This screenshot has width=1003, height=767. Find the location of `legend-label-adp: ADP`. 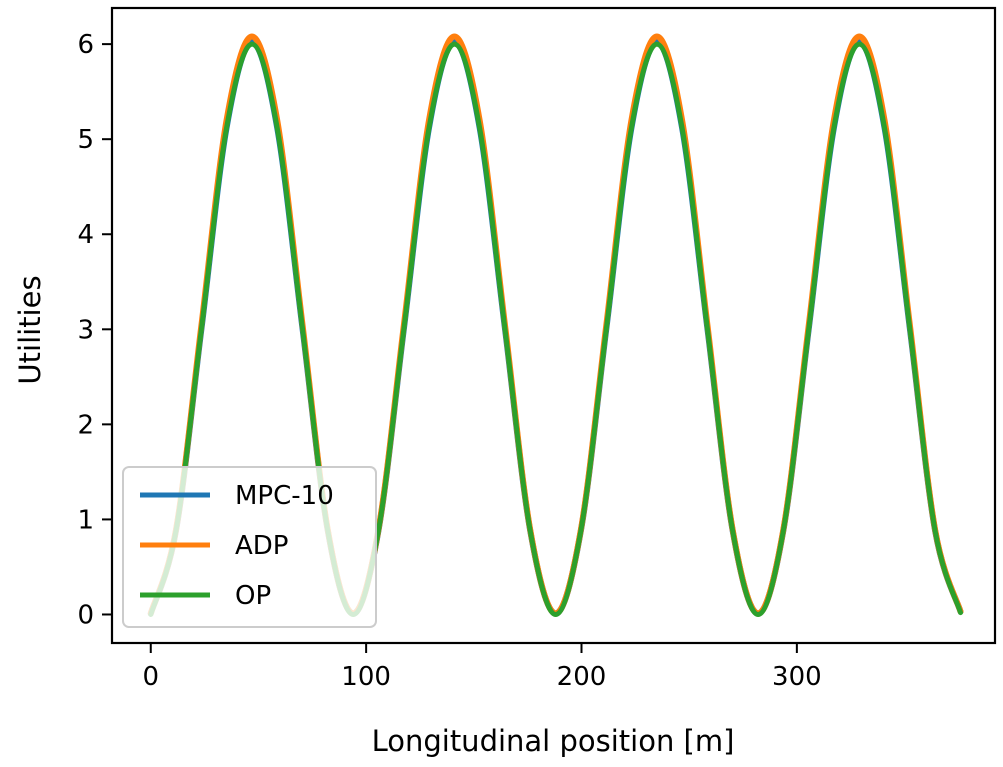

legend-label-adp: ADP is located at coordinates (262, 546).